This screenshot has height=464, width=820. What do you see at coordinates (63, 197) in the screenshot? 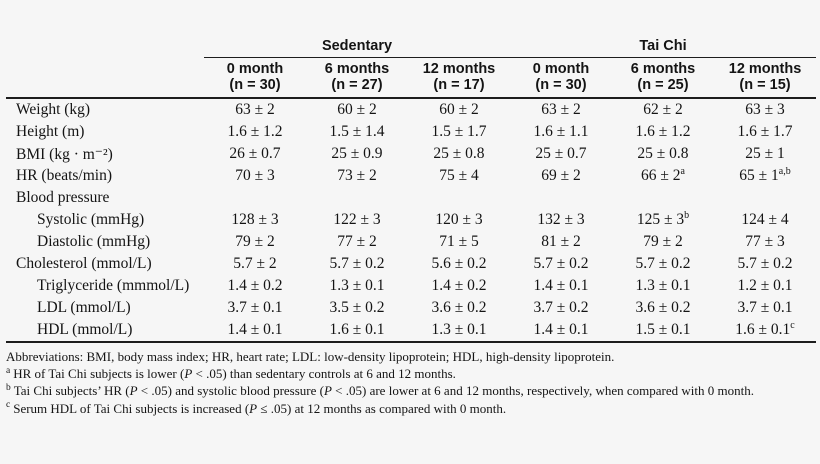
I see `row-label: Blood pressure` at bounding box center [63, 197].